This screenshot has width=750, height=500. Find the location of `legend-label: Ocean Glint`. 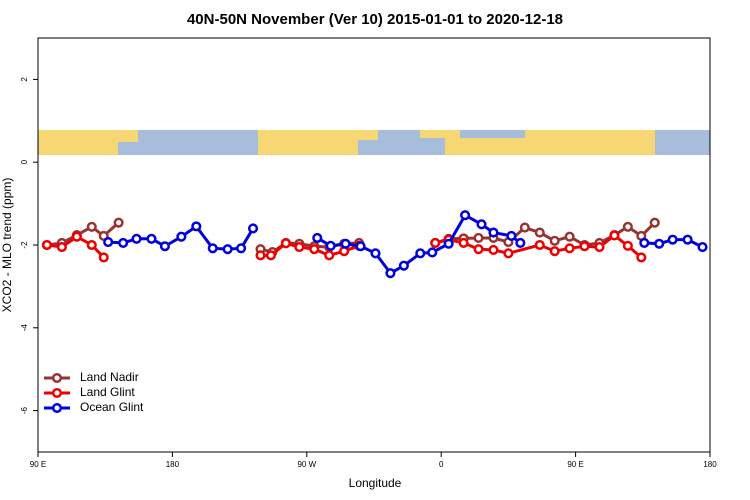

legend-label: Ocean Glint is located at coordinates (112, 407).